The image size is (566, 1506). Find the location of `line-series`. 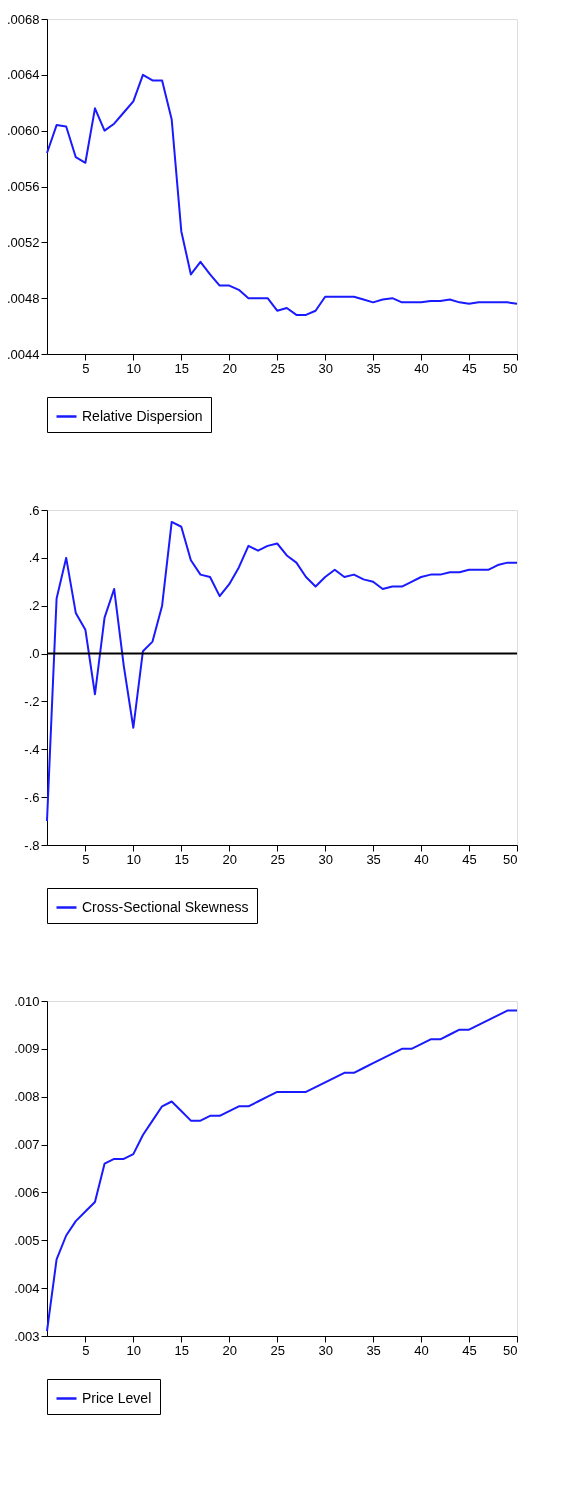

line-series is located at coordinates (282, 194).